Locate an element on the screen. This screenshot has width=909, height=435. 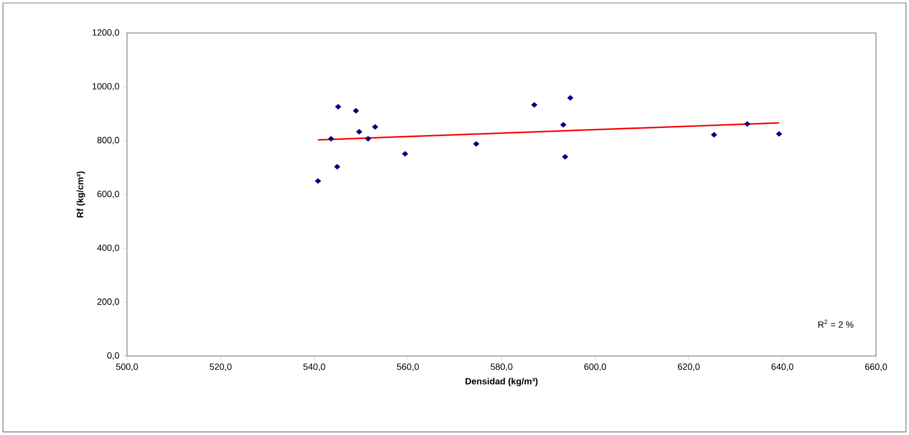
y-tick-label: 200,0 is located at coordinates (108, 302).